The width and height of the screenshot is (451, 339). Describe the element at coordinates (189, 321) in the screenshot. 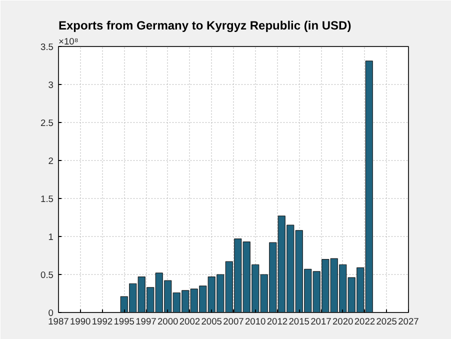

I see `x-tick-label: 2002` at that location.